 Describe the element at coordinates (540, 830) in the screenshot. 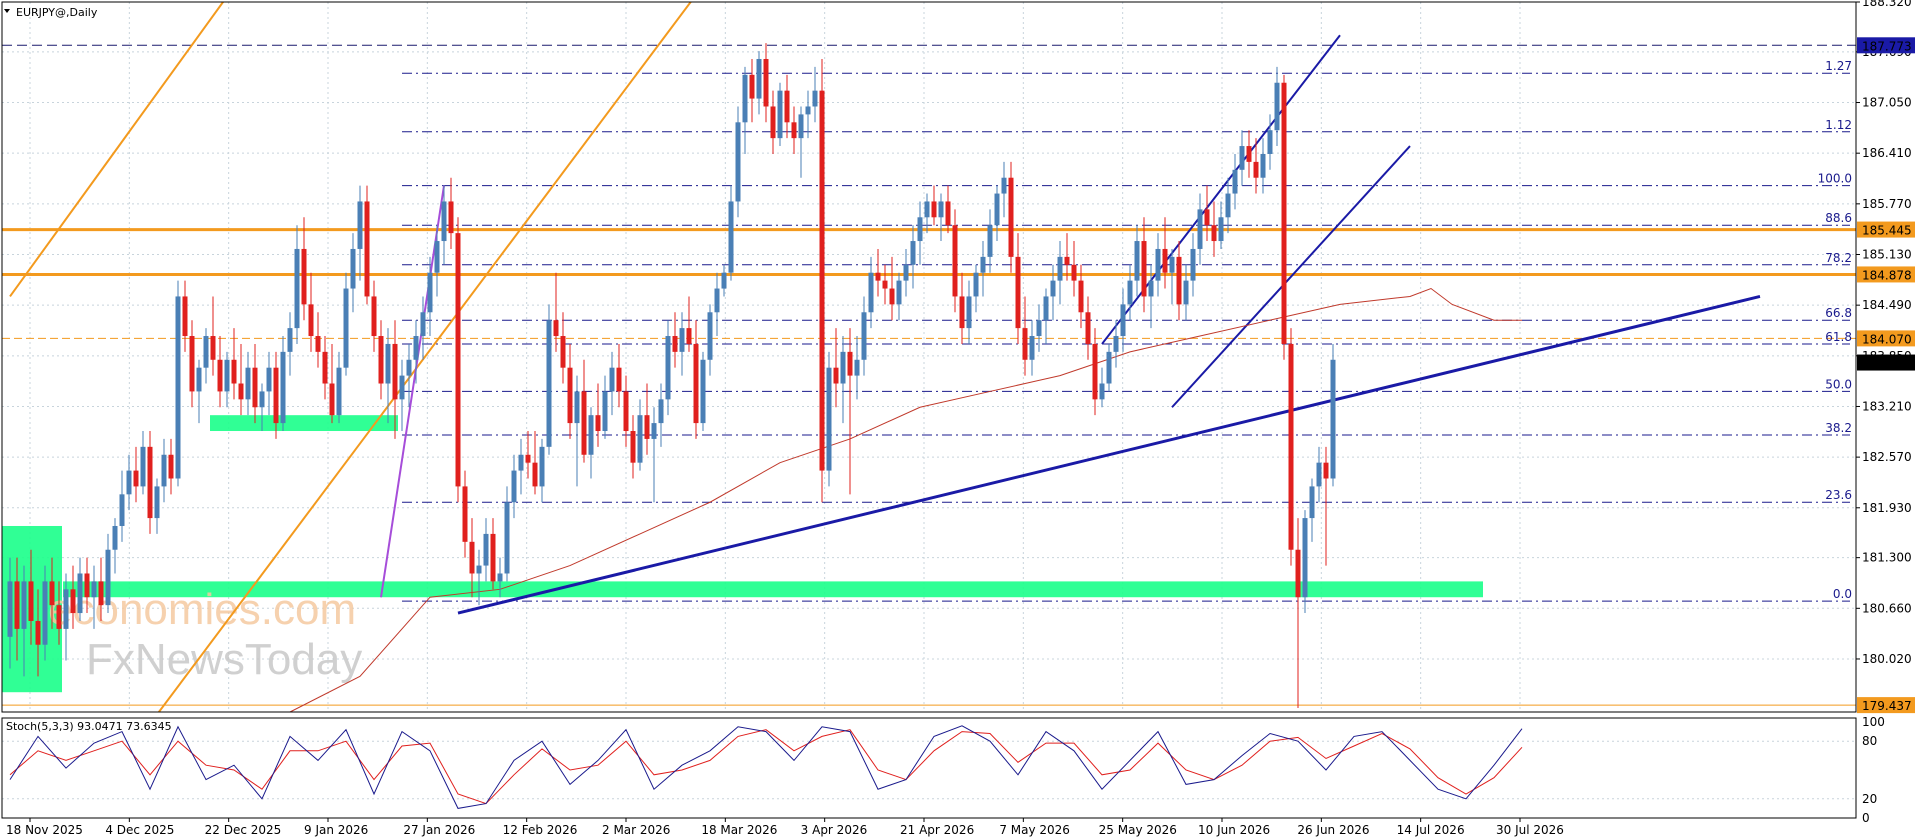

I see `x-tick-label: 12 Feb 2026` at that location.